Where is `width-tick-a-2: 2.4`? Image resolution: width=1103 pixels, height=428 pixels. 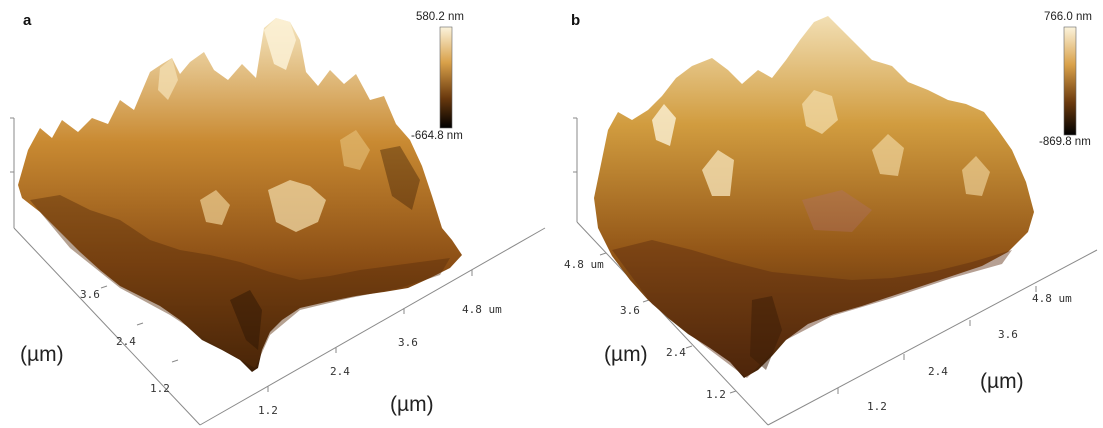 width-tick-a-2: 2.4 is located at coordinates (340, 371).